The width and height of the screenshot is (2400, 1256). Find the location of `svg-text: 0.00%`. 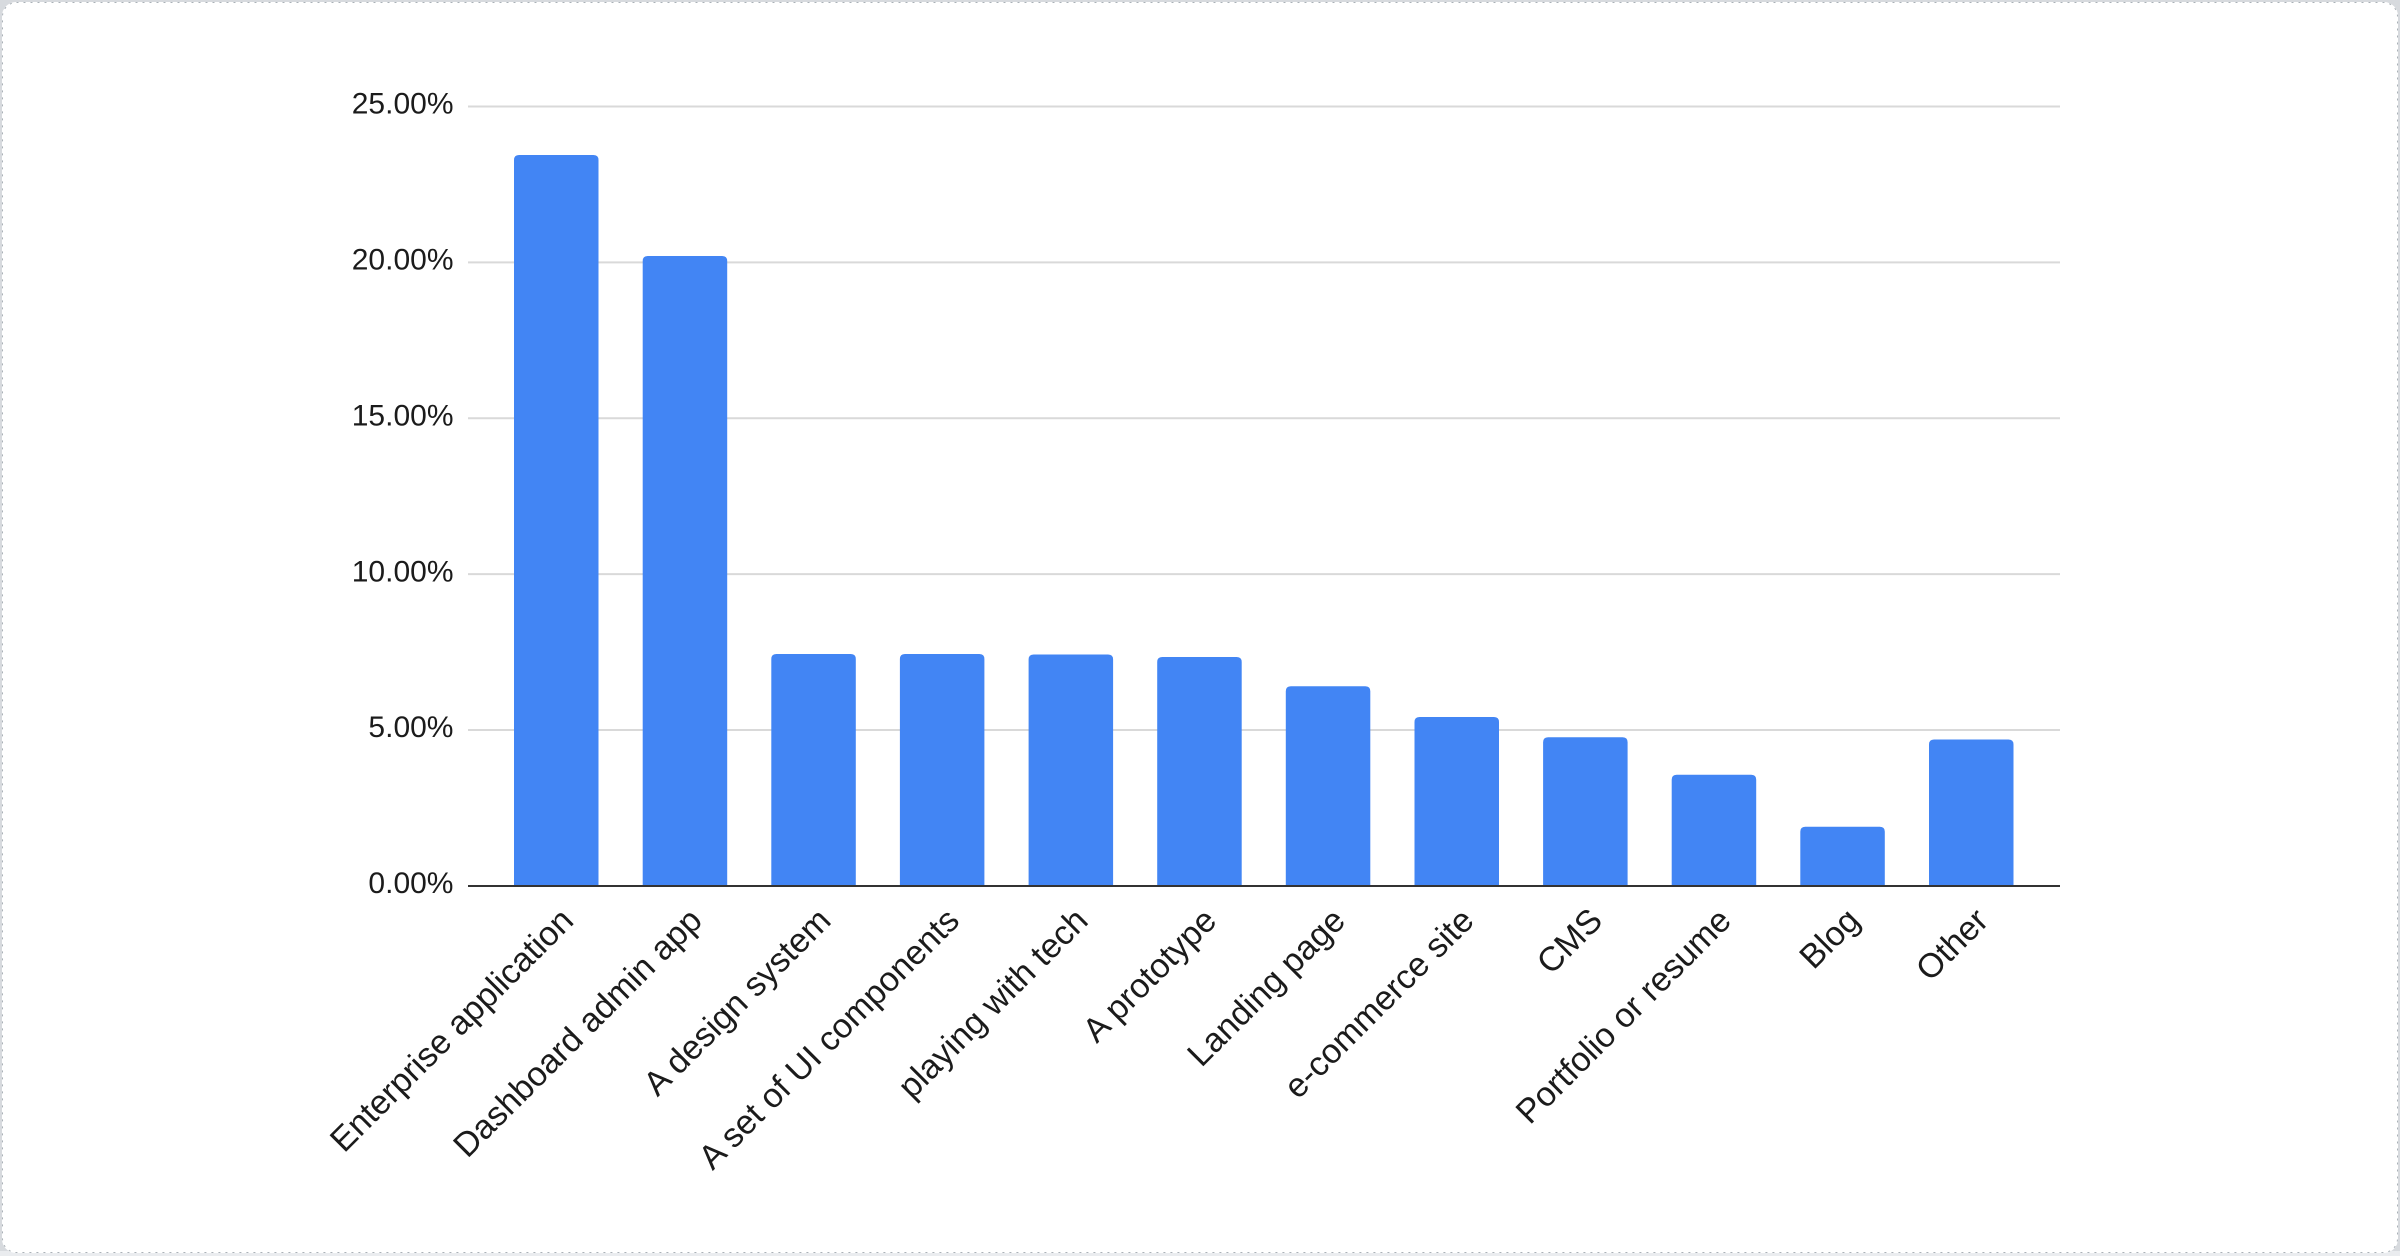

svg-text: 0.00% is located at coordinates (410, 883).